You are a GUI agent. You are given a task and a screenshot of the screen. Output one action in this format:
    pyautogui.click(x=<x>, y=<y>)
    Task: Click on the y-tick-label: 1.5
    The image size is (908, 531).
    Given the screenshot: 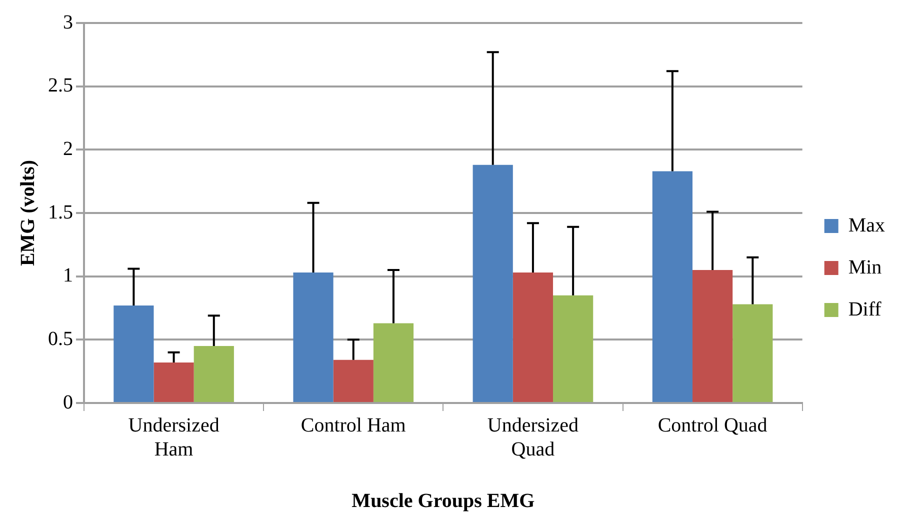 What is the action you would take?
    pyautogui.click(x=60, y=212)
    